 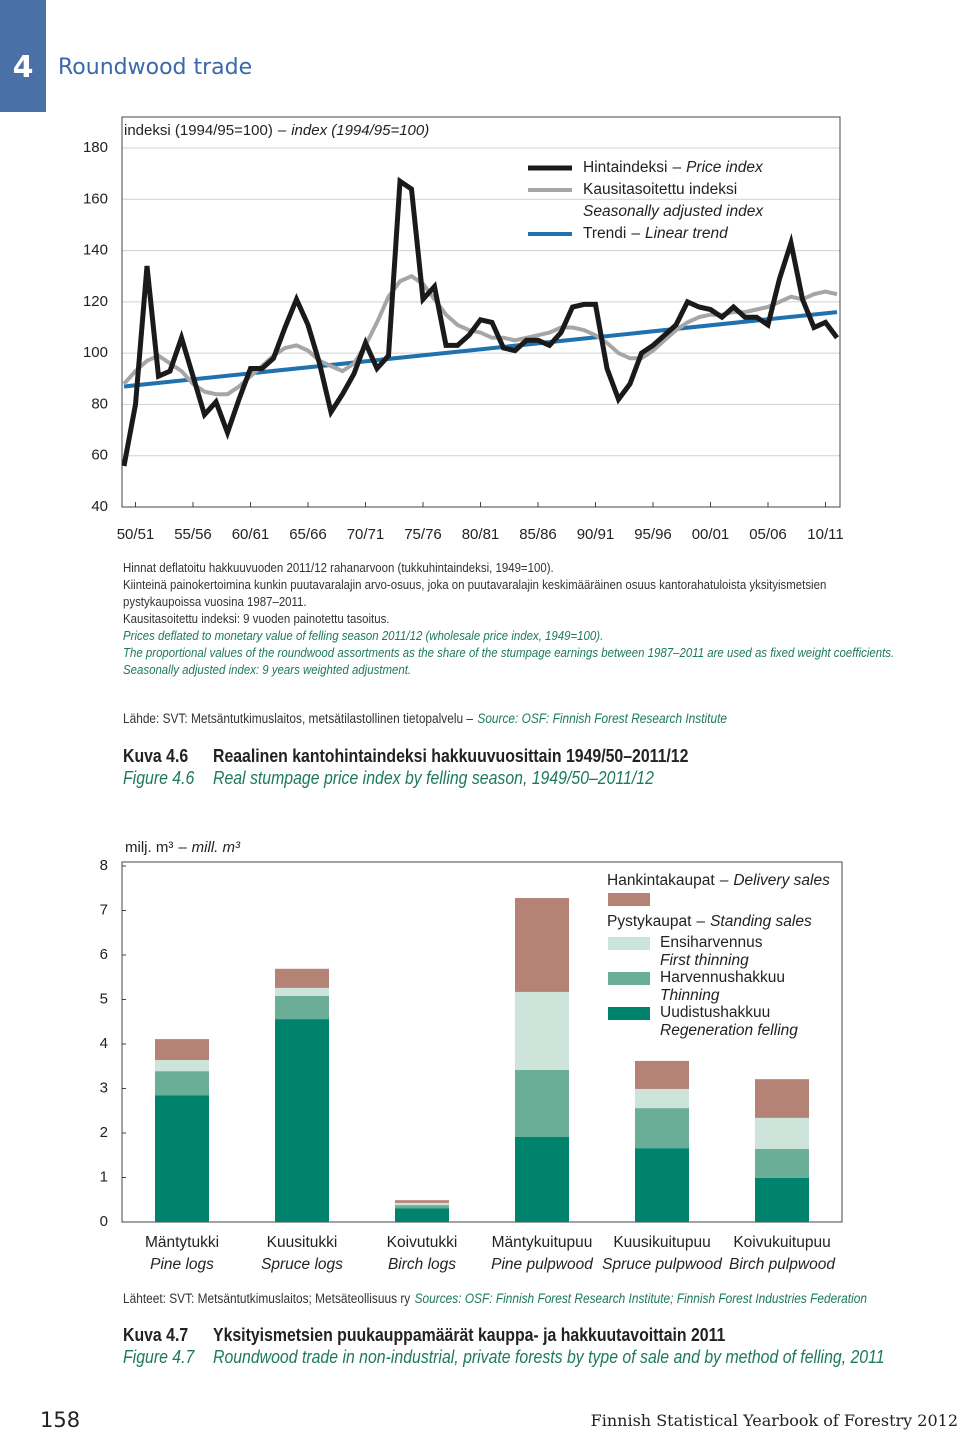 I want to click on x-tick-label: Koivukuitupuu, so click(x=781, y=1242).